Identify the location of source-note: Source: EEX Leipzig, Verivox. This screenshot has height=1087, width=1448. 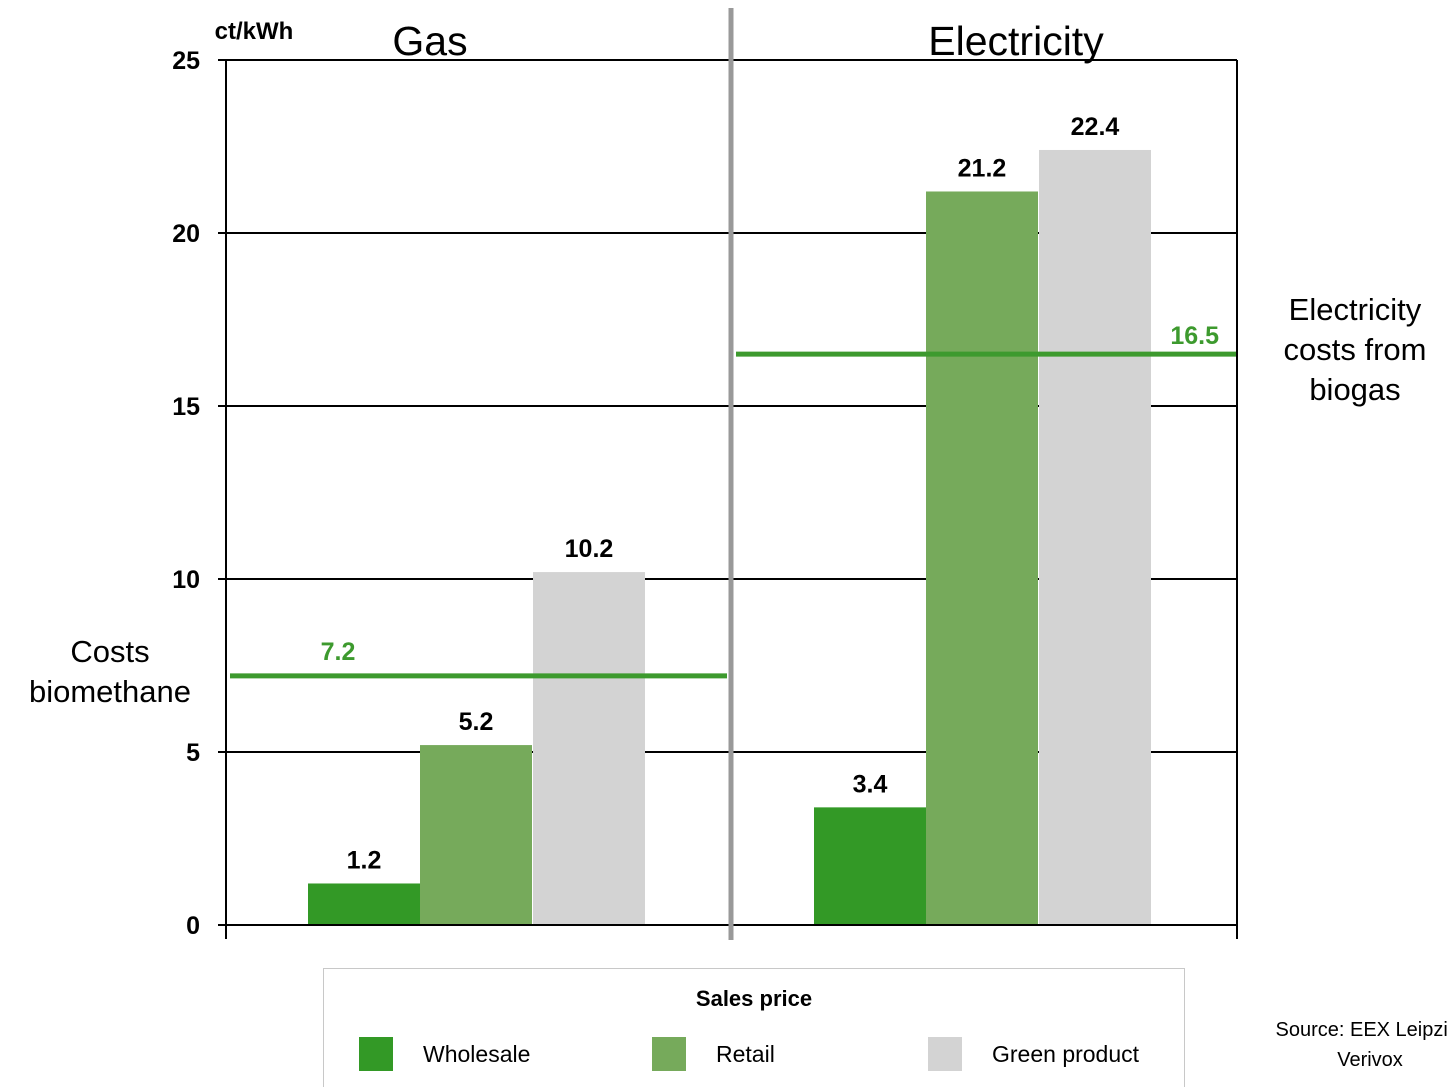
(1361, 1045).